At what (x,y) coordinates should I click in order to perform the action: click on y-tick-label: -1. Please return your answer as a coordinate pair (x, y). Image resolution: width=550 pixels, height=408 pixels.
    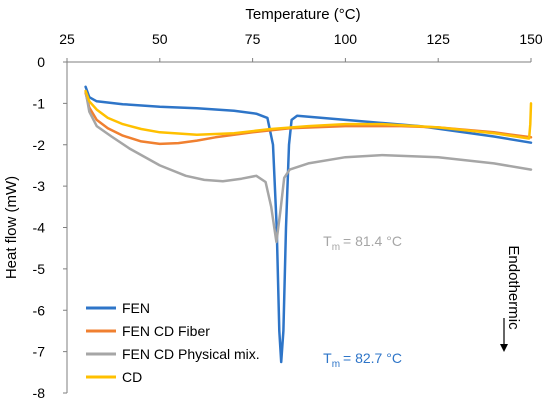
    Looking at the image, I should click on (39, 103).